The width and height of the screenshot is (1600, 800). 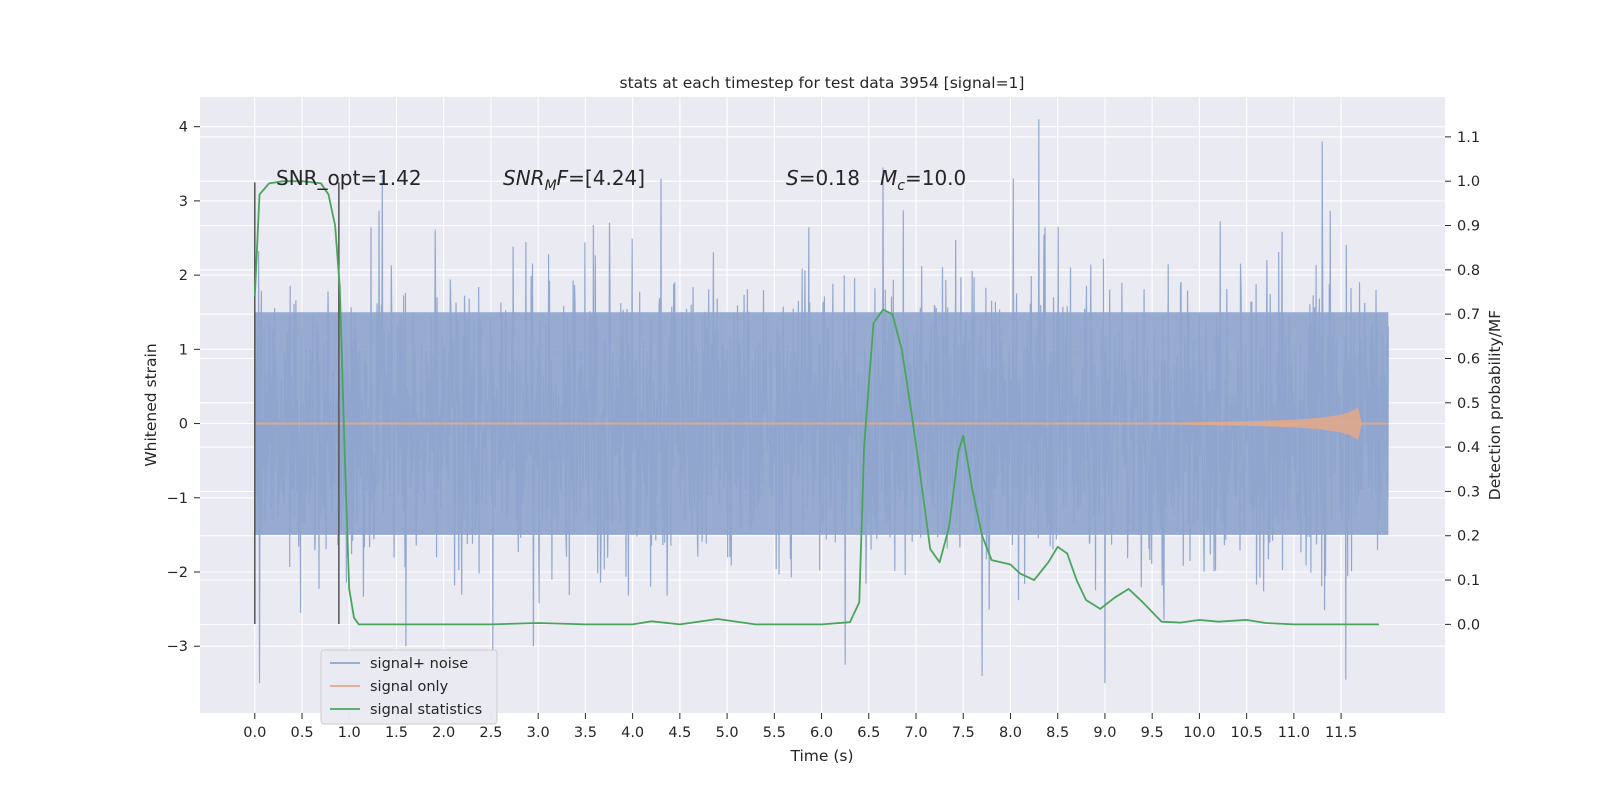 I want to click on y-right-tick-label: 0.1, so click(x=1468, y=581).